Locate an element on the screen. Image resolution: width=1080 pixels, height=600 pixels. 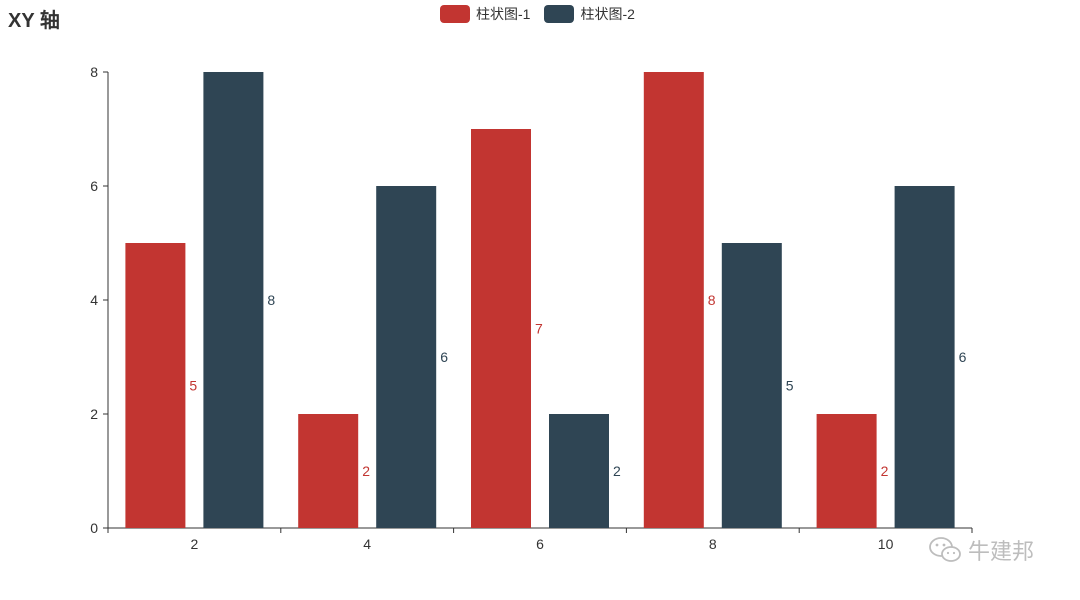
legend-item-series-2: 柱状图-2 is located at coordinates (589, 14).